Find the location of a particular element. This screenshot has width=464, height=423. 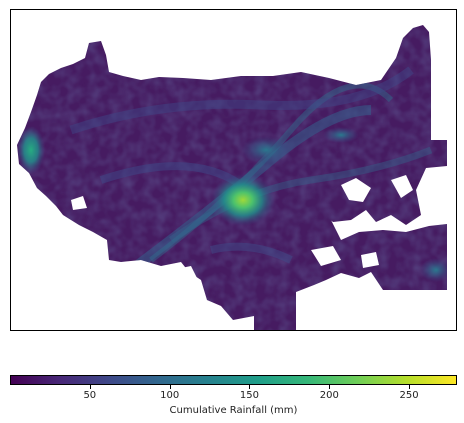

colorbar-label: Cumulative Rainfall (mm) is located at coordinates (233, 410).